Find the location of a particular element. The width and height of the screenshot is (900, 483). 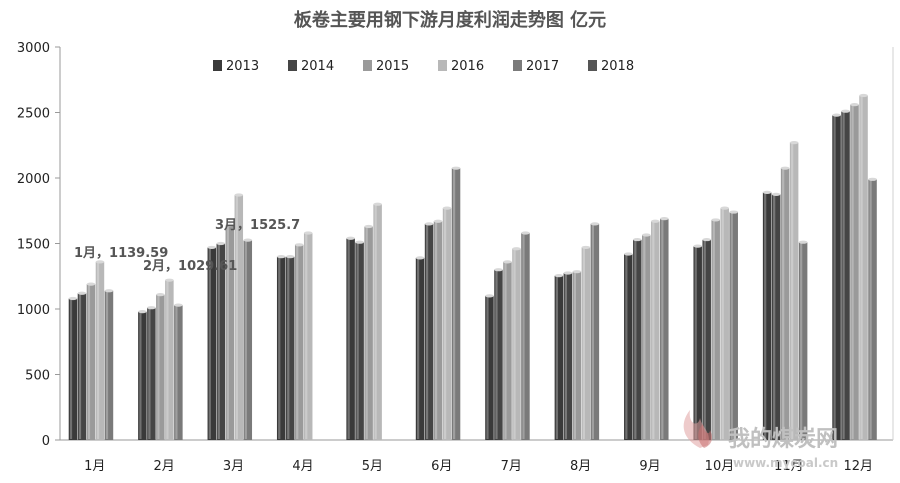

bar-2013-9月 is located at coordinates (628, 346).